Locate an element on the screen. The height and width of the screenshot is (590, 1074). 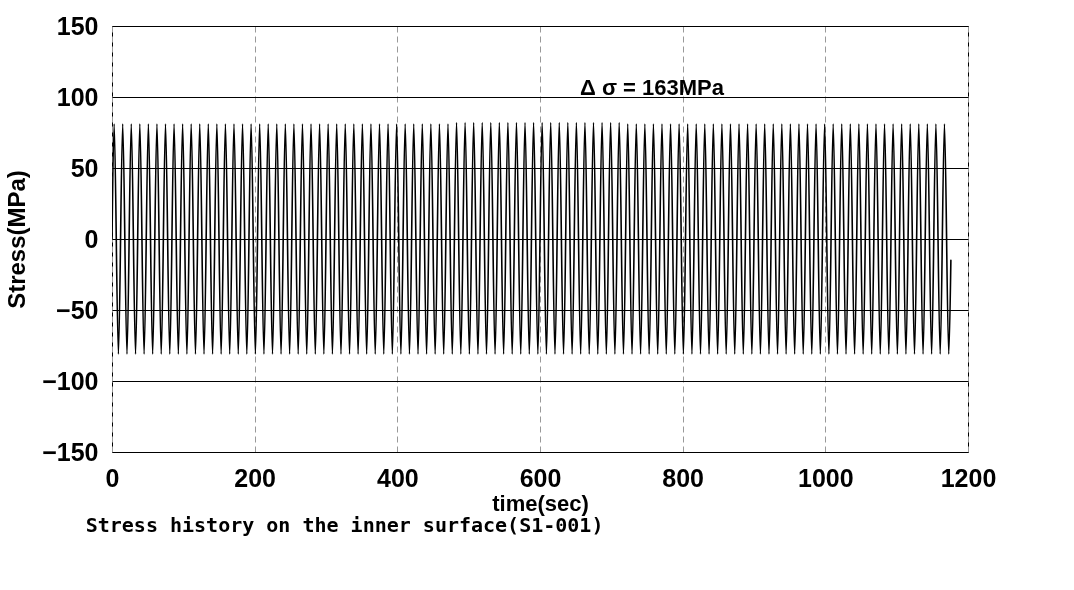
y-tick-label: −50 is located at coordinates (77, 309).